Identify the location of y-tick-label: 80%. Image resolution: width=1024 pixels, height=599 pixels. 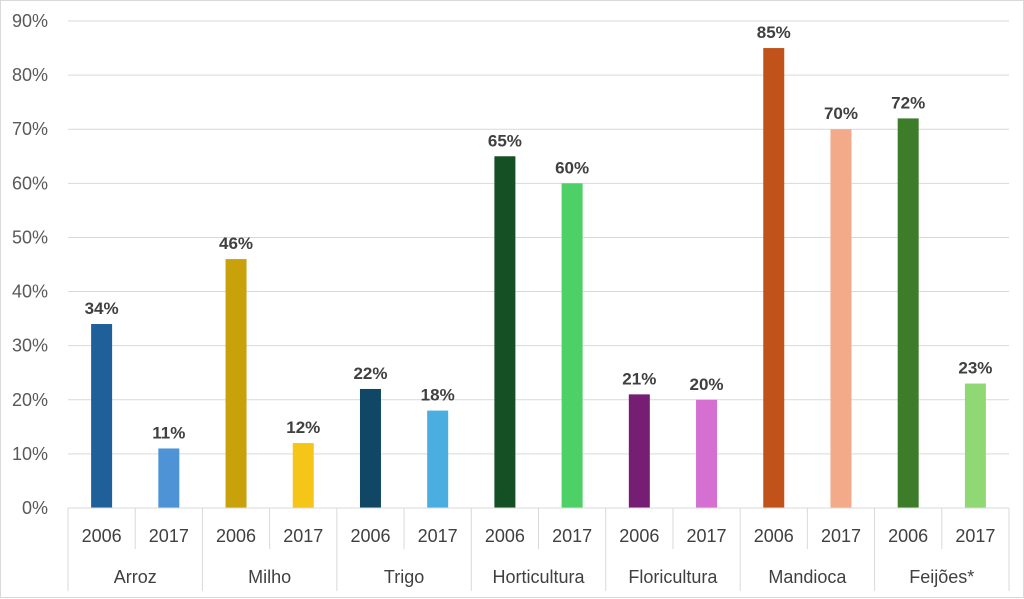
(30, 75).